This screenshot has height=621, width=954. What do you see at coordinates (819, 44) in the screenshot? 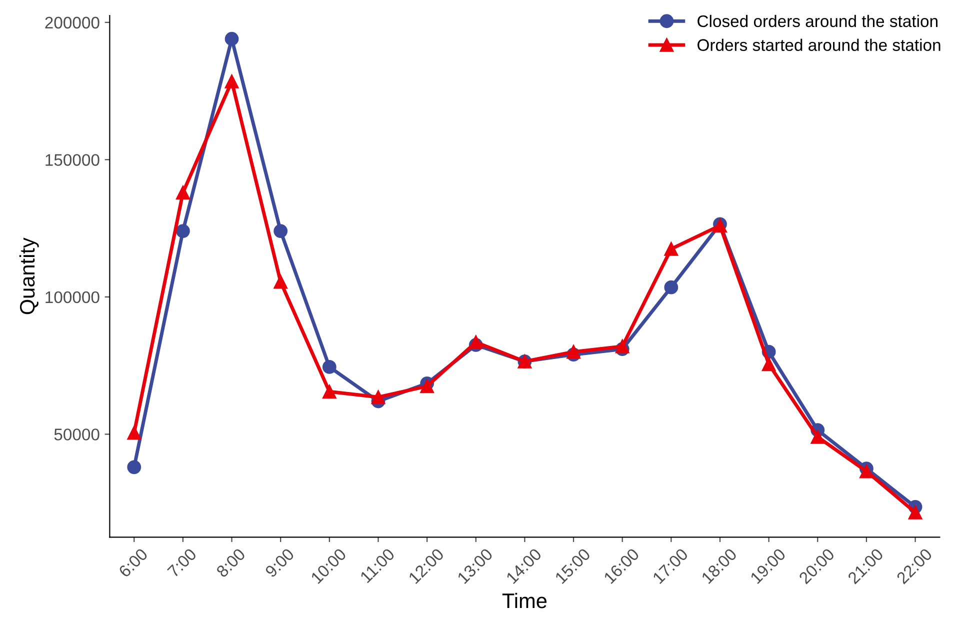
I see `legend-label: Orders started around the station` at bounding box center [819, 44].